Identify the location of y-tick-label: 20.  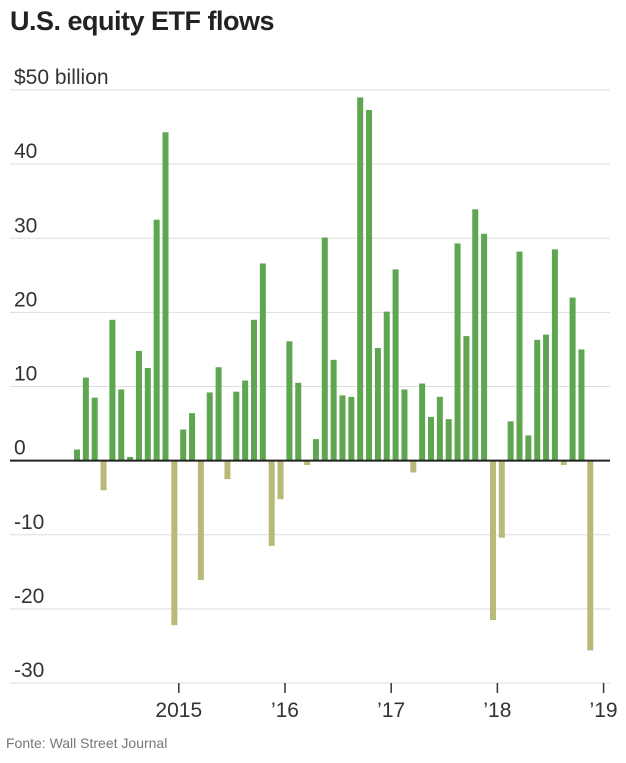
(25, 299).